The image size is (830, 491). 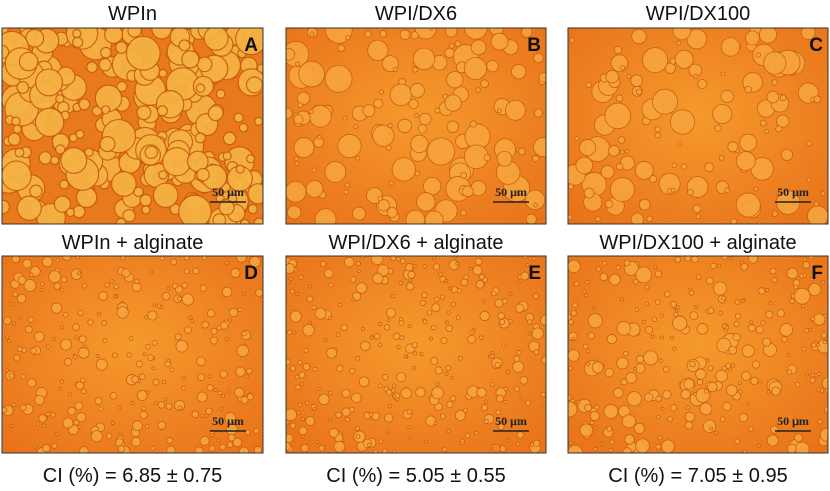 What do you see at coordinates (416, 126) in the screenshot?
I see `micrograph-panel: B 50 μm` at bounding box center [416, 126].